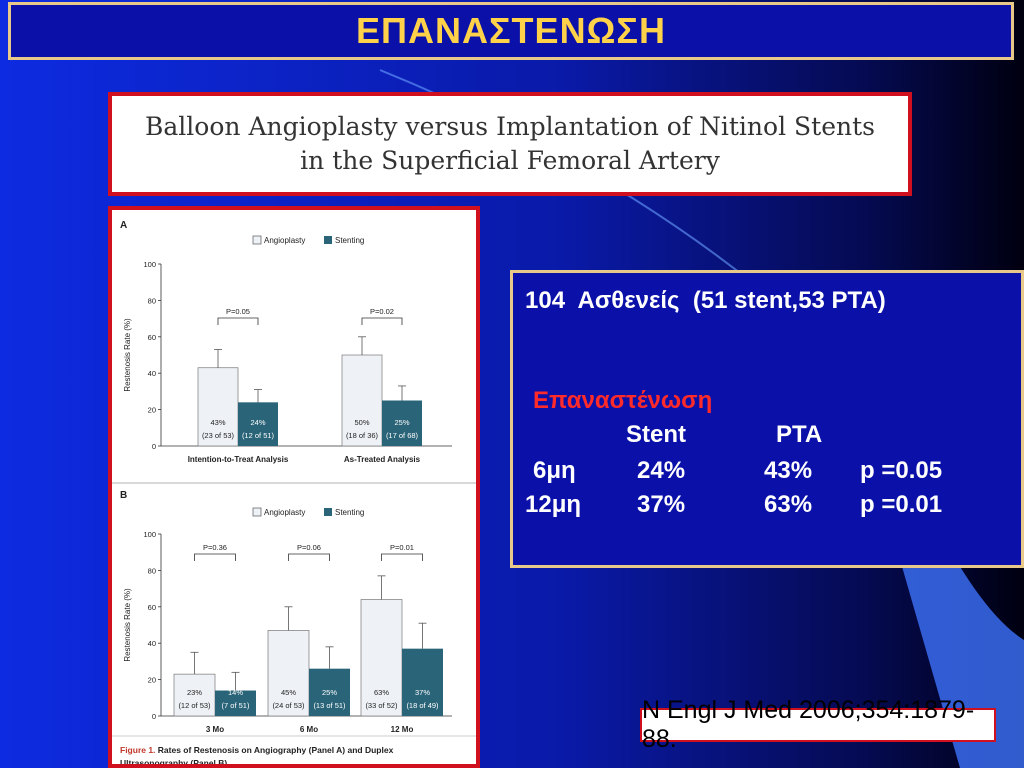  I want to click on panel-b-pvalue-label: P=0.06, so click(309, 547).